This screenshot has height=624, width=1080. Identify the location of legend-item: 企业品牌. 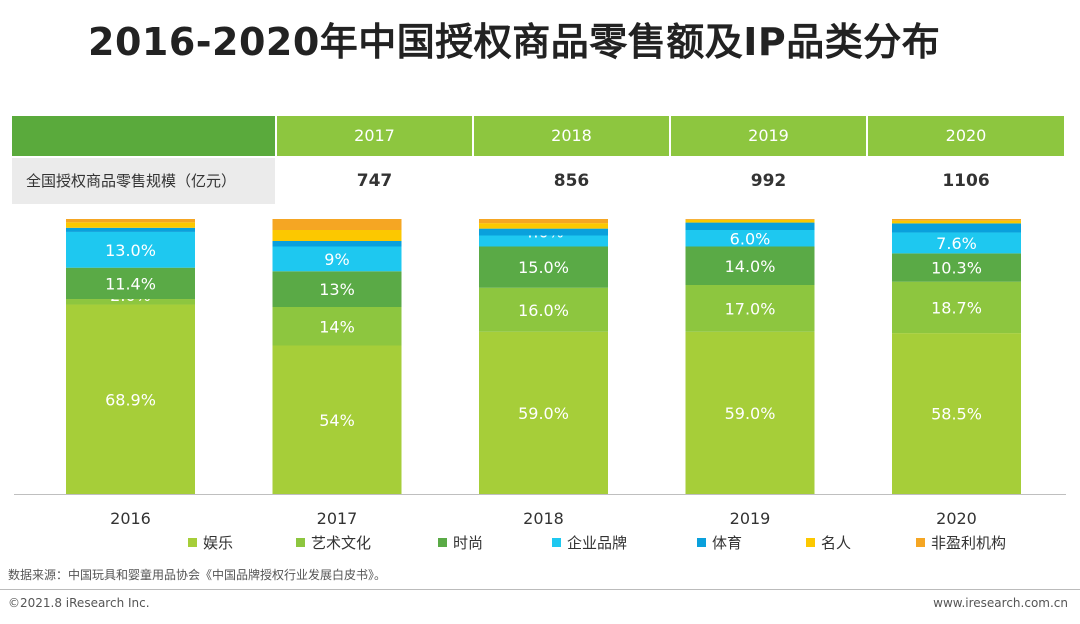
(589, 542).